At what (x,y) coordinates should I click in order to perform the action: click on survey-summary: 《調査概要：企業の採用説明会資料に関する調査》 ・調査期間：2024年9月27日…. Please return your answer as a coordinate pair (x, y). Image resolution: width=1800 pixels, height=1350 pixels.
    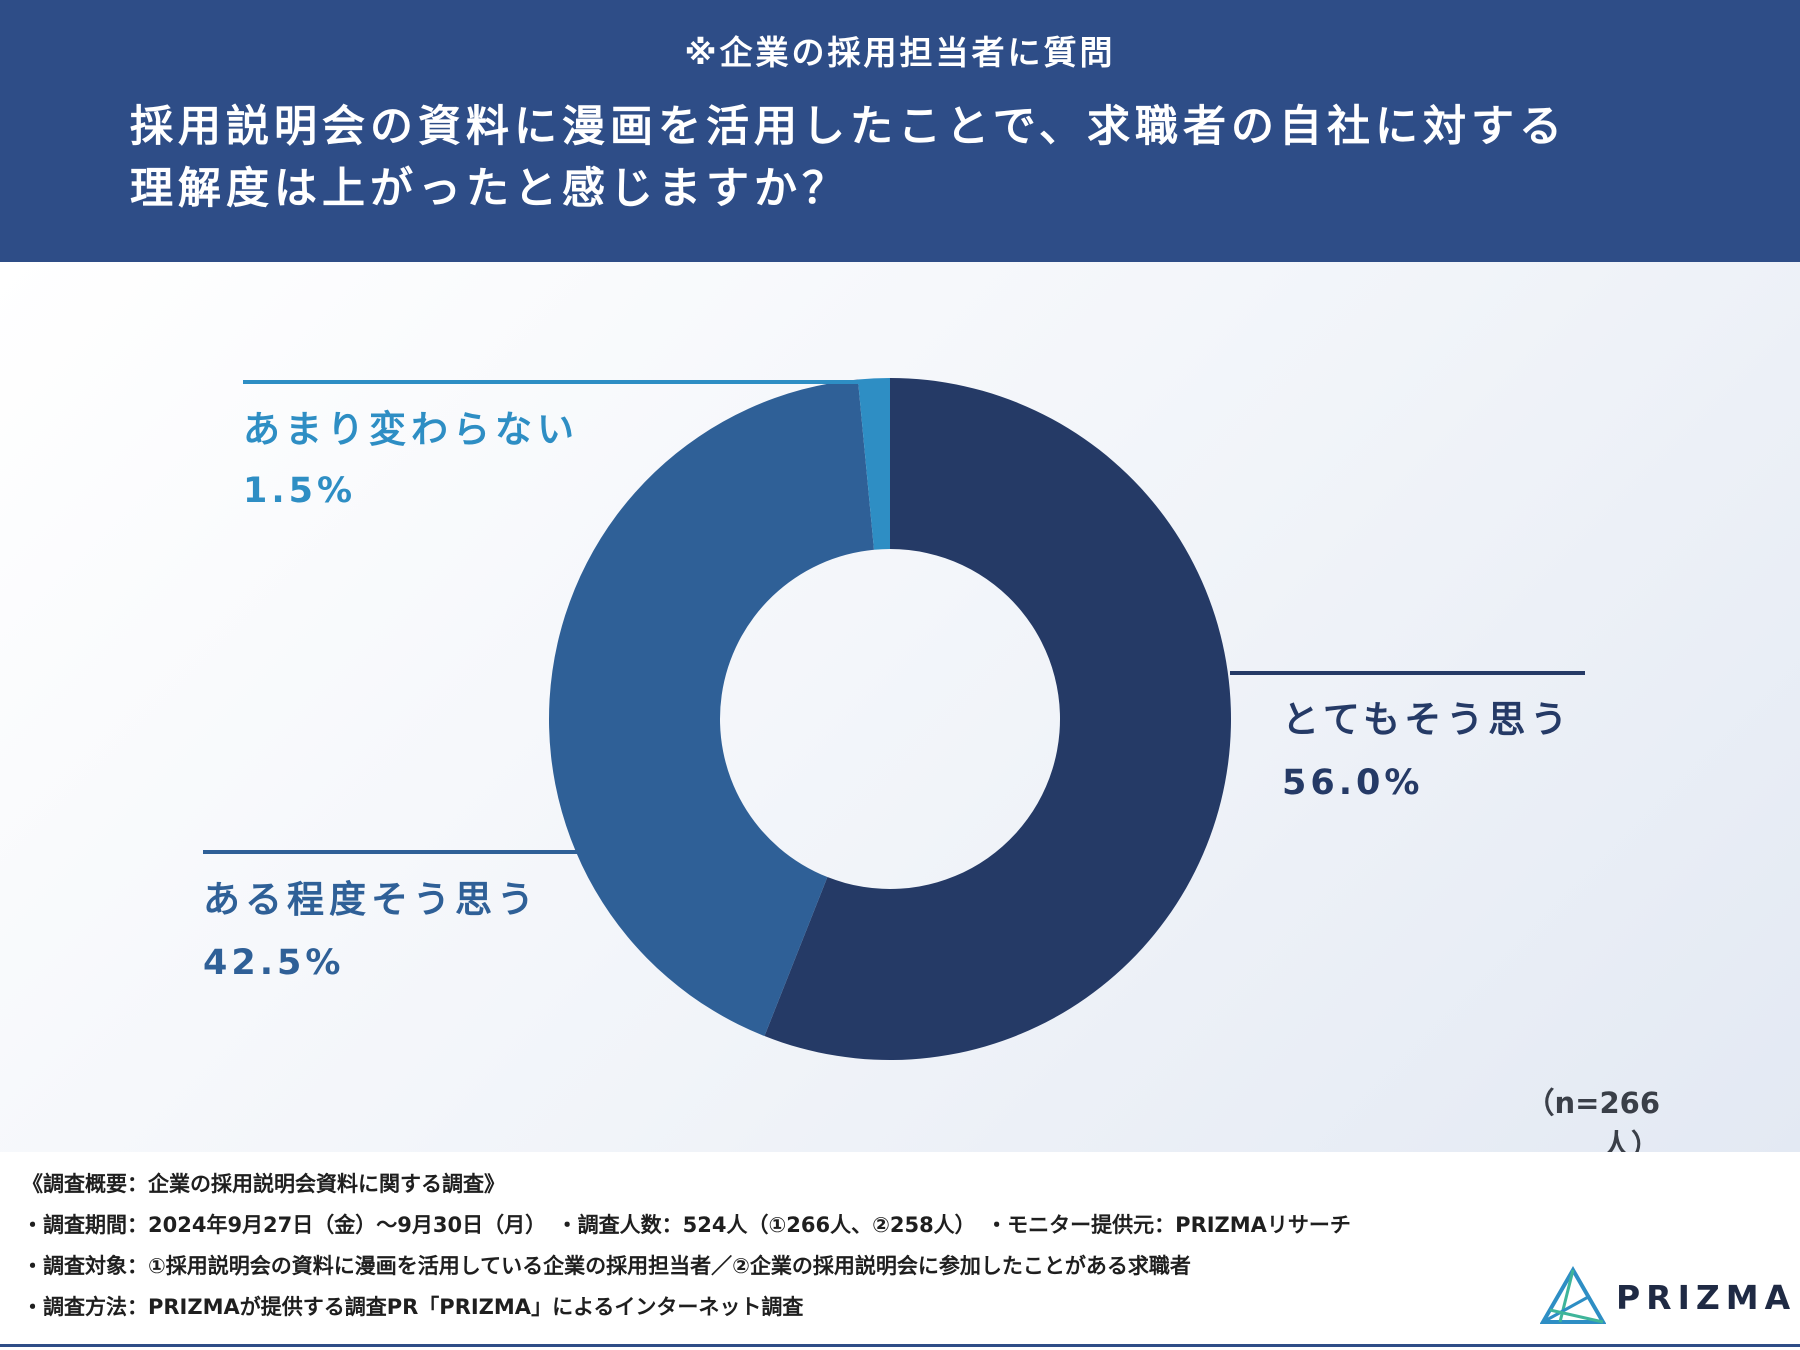
    Looking at the image, I should click on (900, 1251).